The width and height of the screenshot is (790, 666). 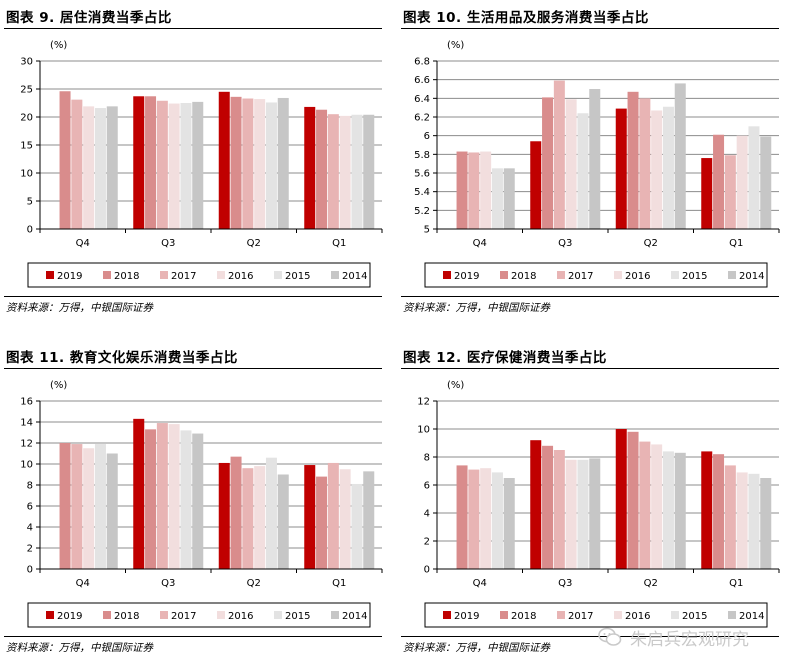 What do you see at coordinates (198, 165) in the screenshot?
I see `bar-2014-q3` at bounding box center [198, 165].